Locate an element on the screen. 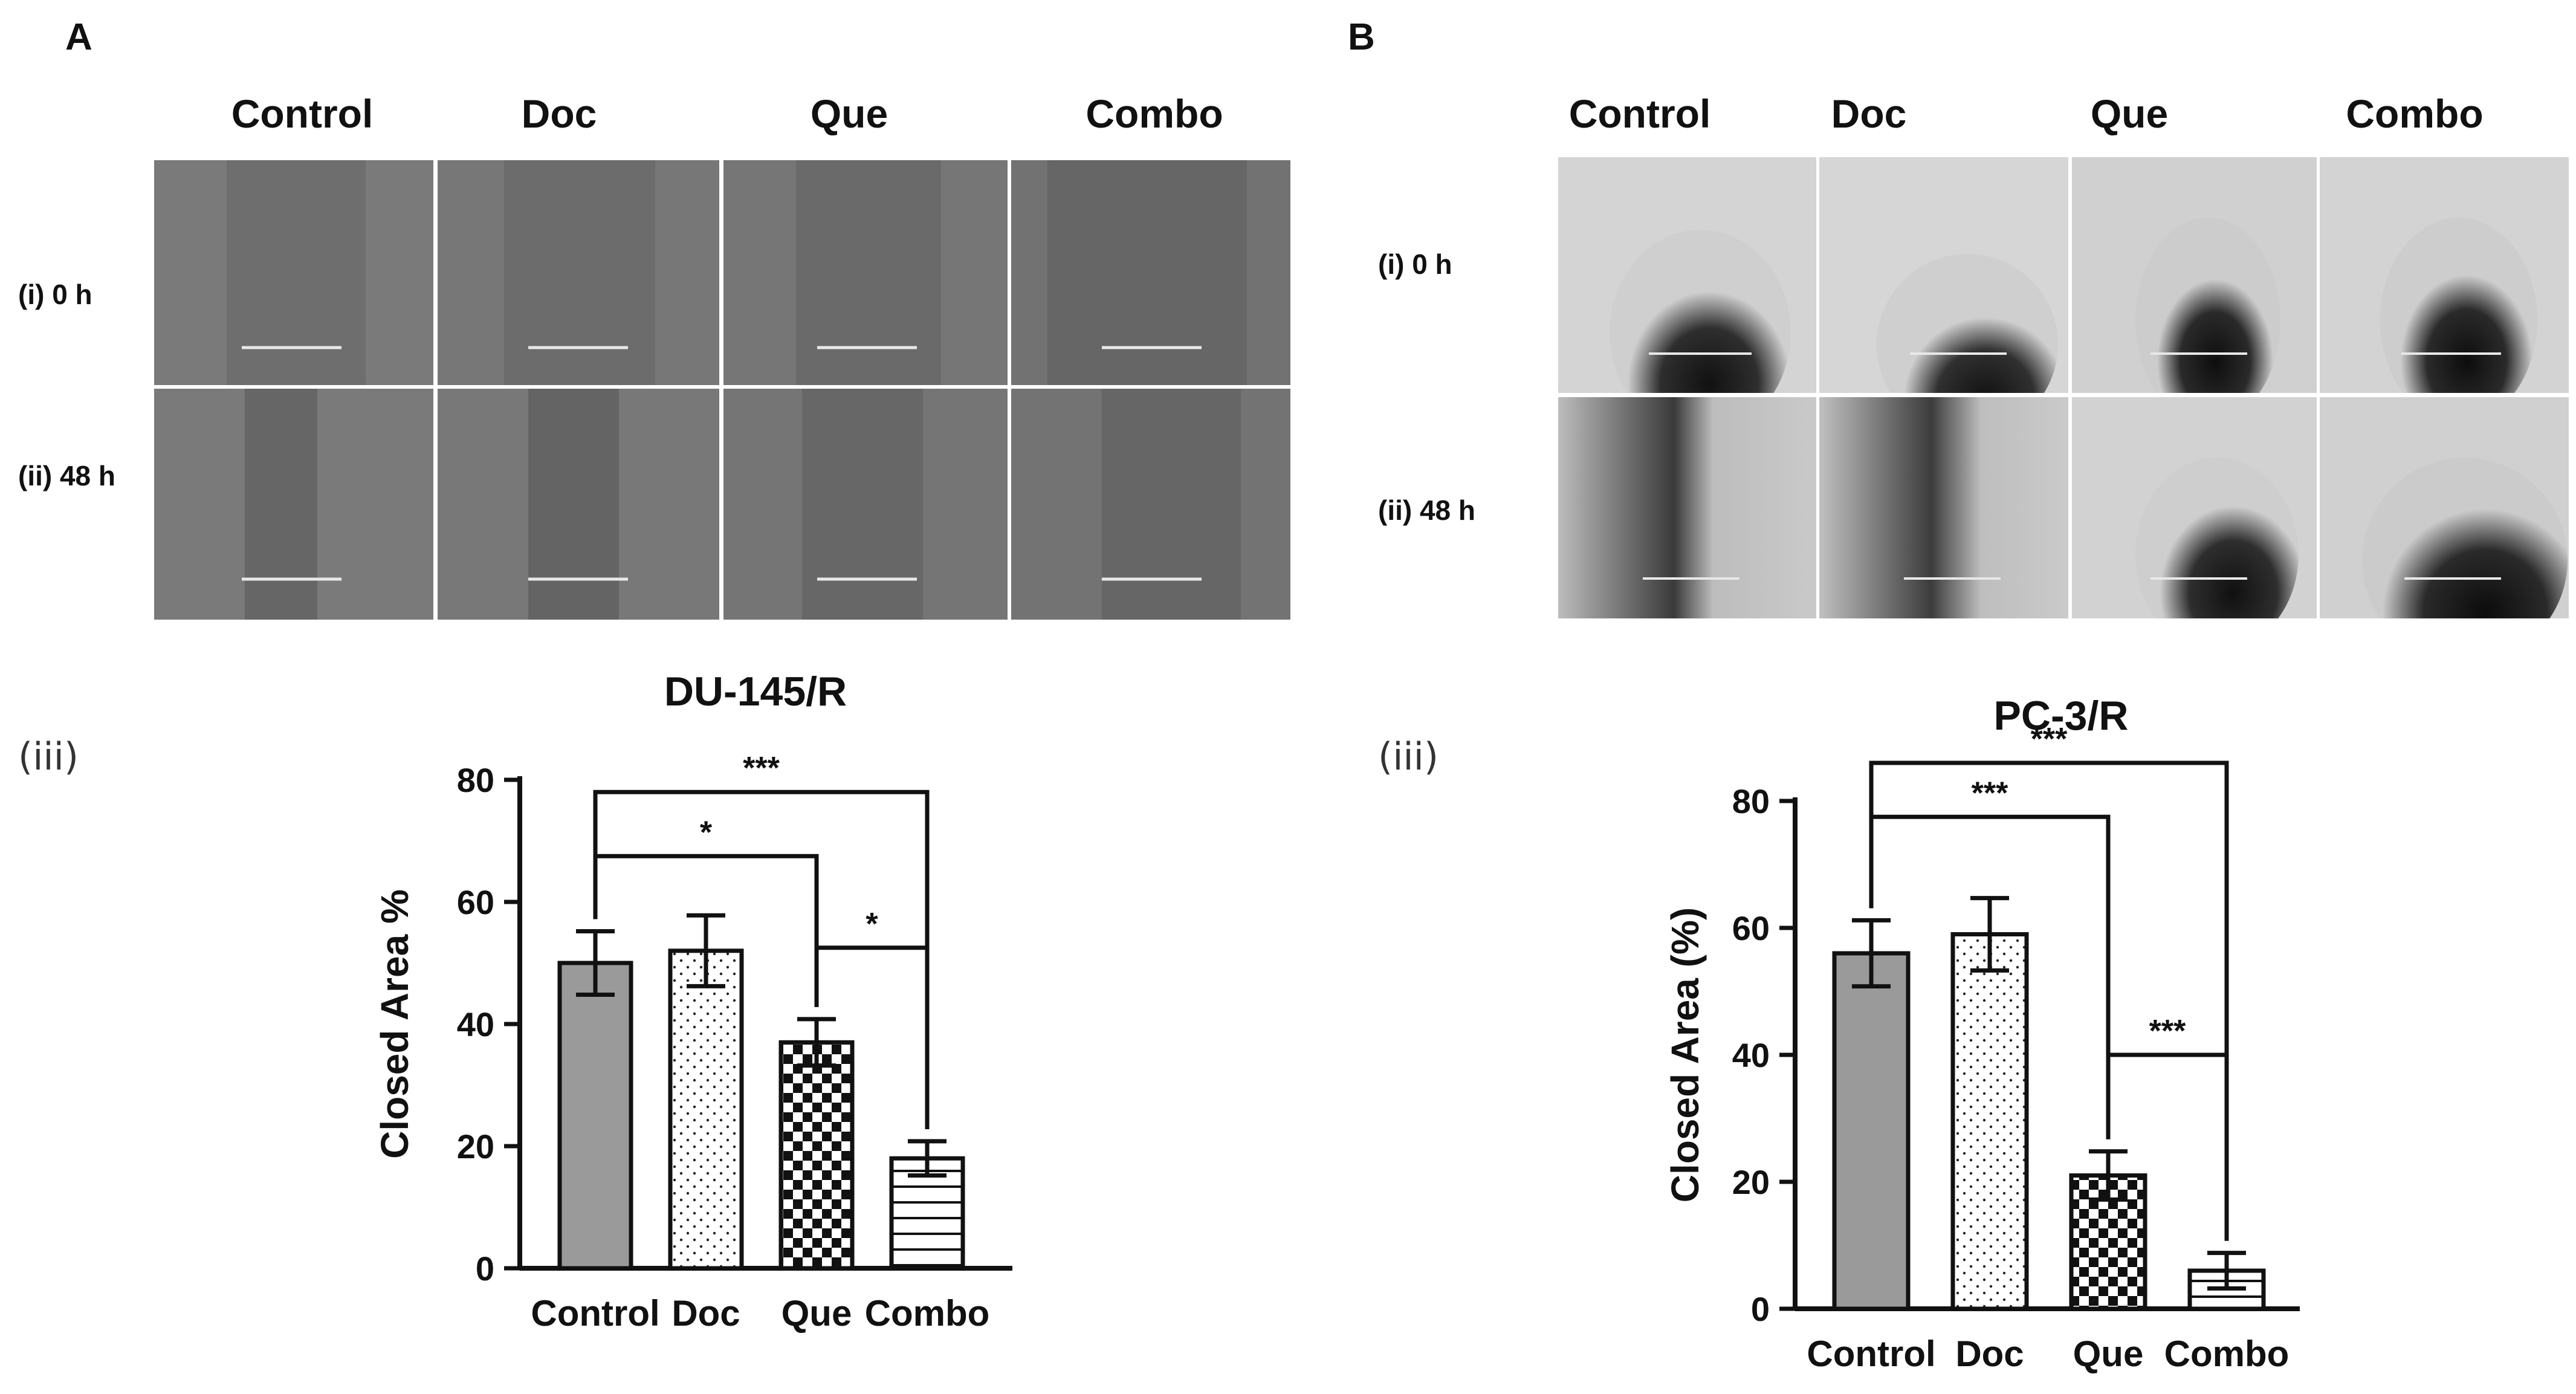 The width and height of the screenshot is (2576, 1394). column-header-doc-b: Doc is located at coordinates (1869, 113).